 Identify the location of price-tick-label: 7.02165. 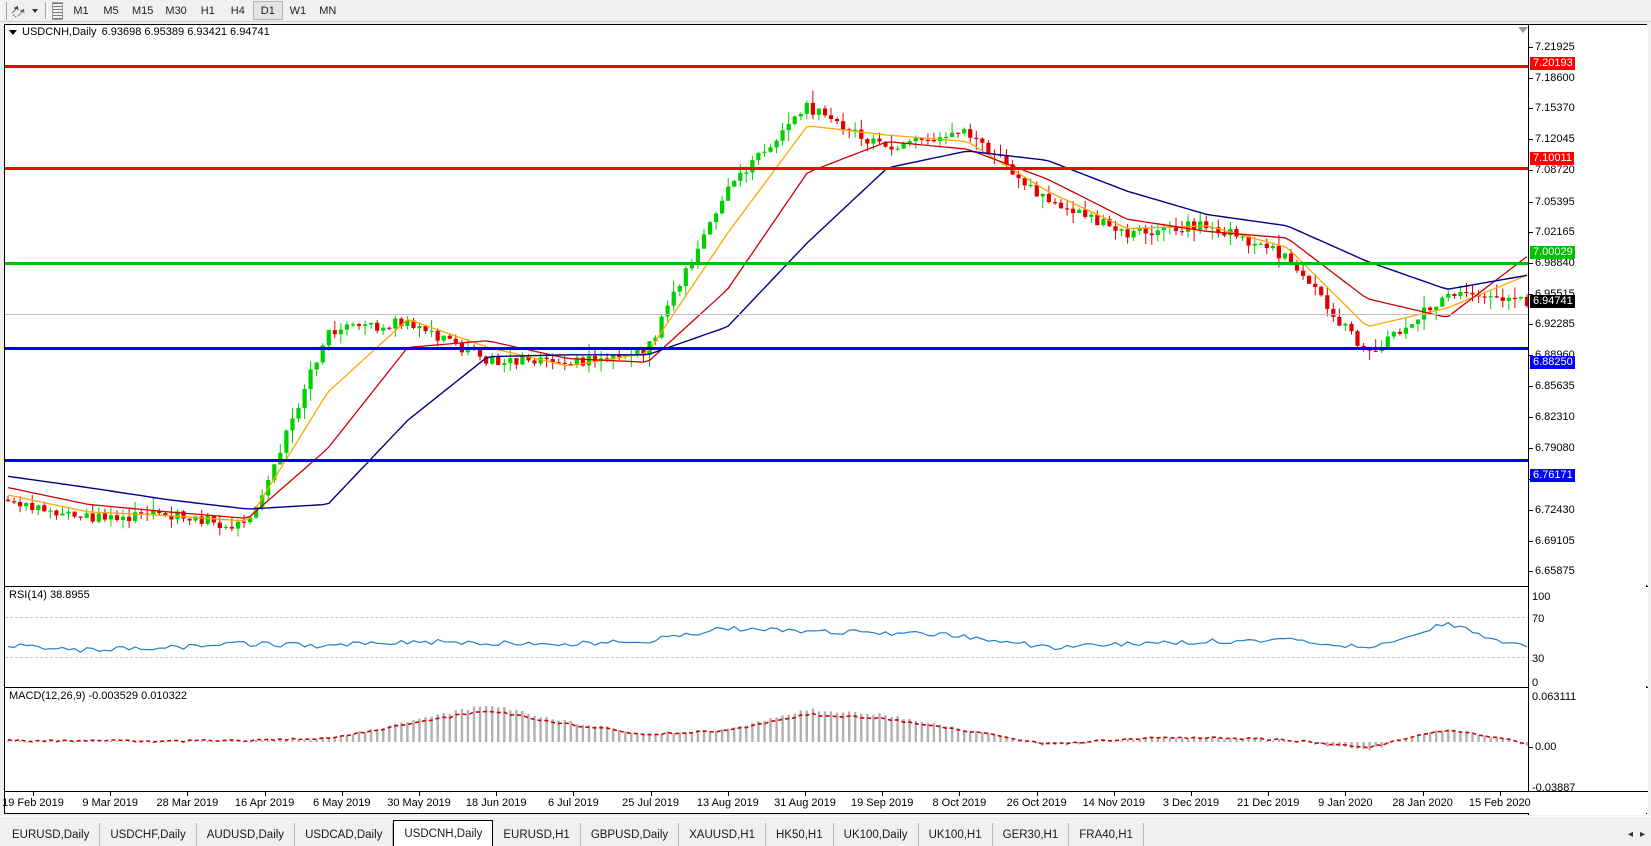
(1555, 231).